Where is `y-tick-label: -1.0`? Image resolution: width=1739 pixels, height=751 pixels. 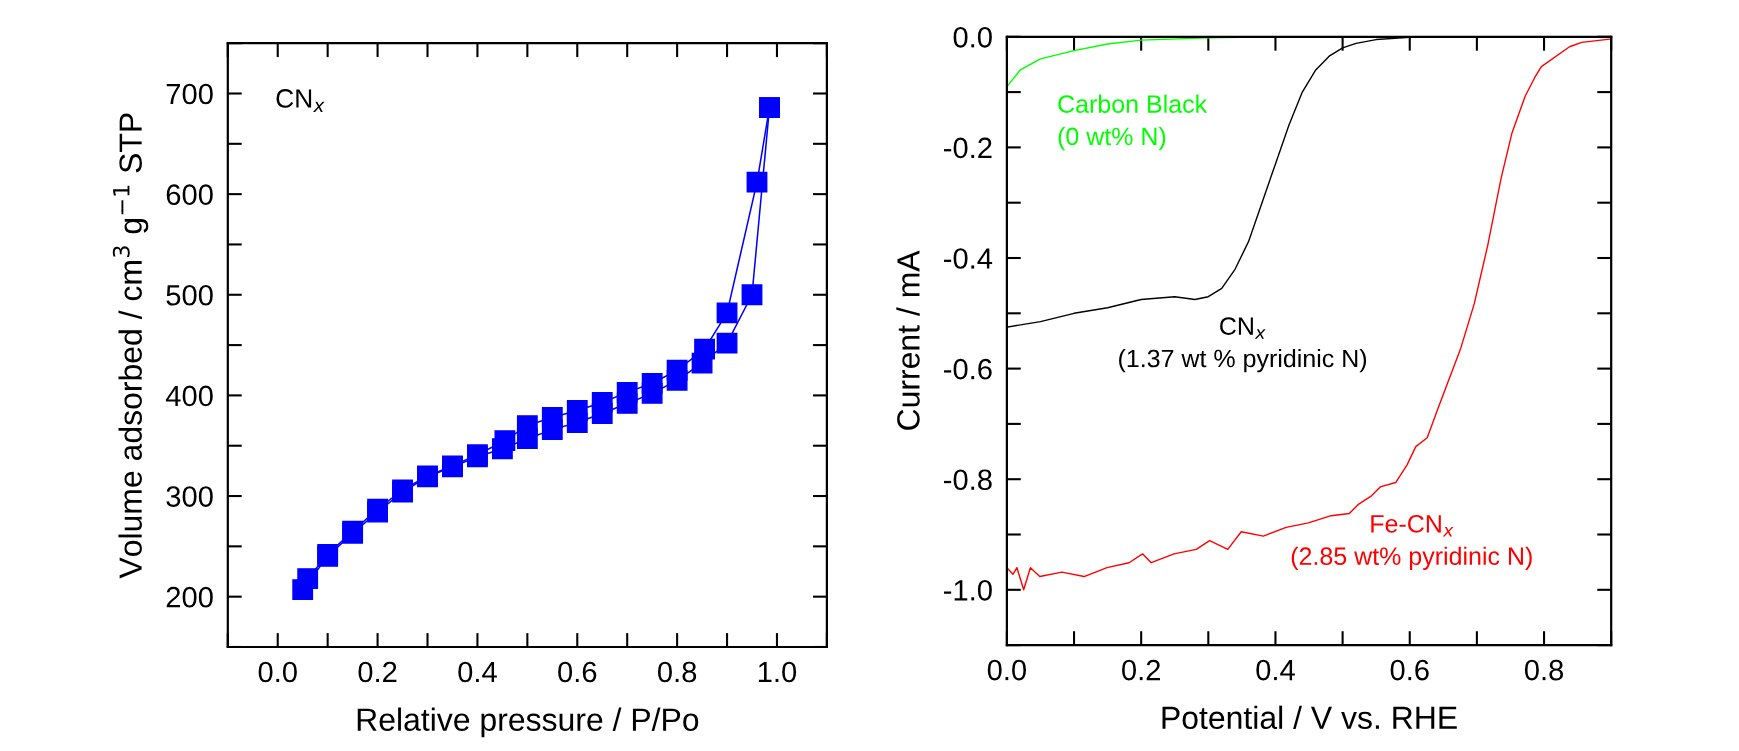 y-tick-label: -1.0 is located at coordinates (968, 590).